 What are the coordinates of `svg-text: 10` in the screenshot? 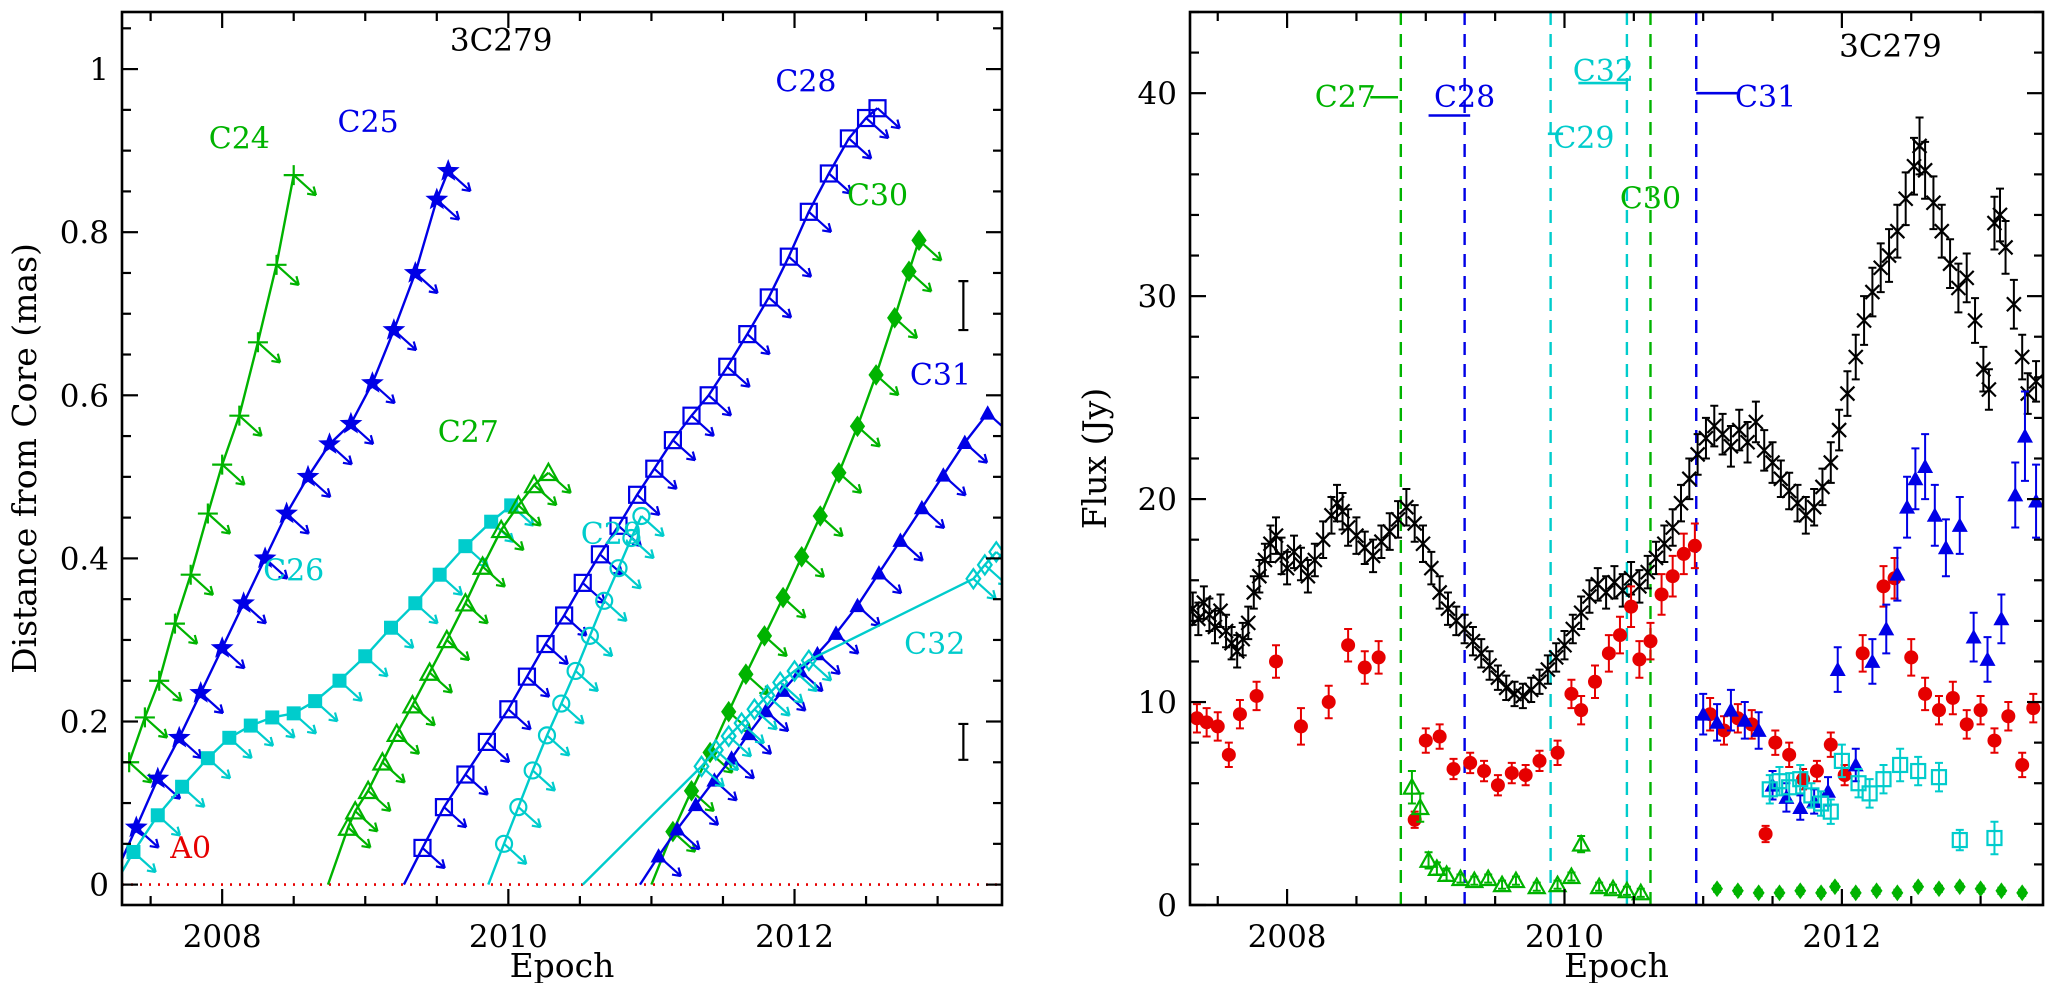 It's located at (1157, 703).